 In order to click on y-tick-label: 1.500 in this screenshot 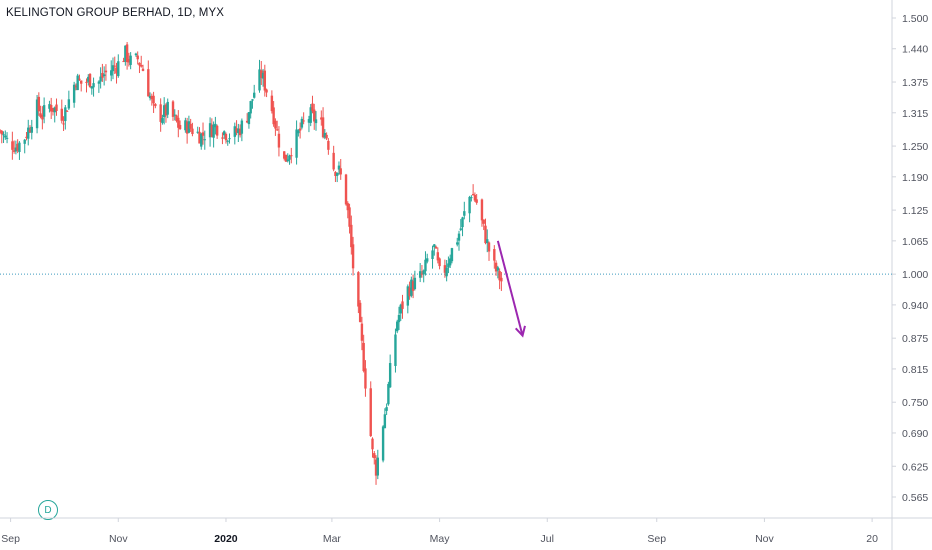, I will do `click(915, 19)`.